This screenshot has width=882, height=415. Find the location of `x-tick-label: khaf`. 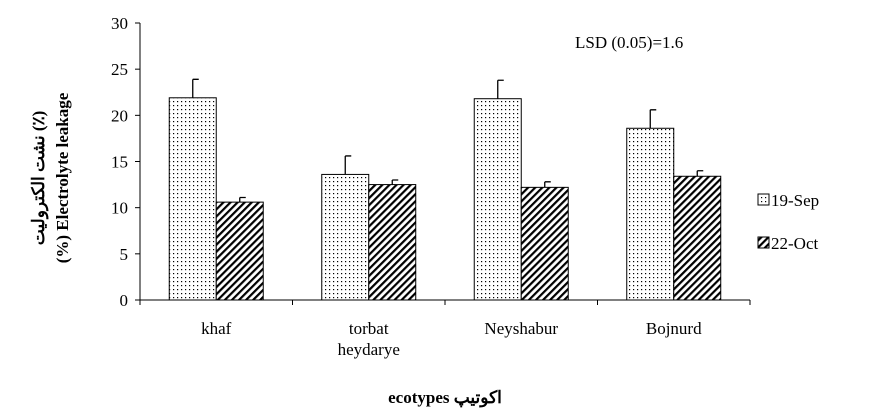

x-tick-label: khaf is located at coordinates (216, 328).